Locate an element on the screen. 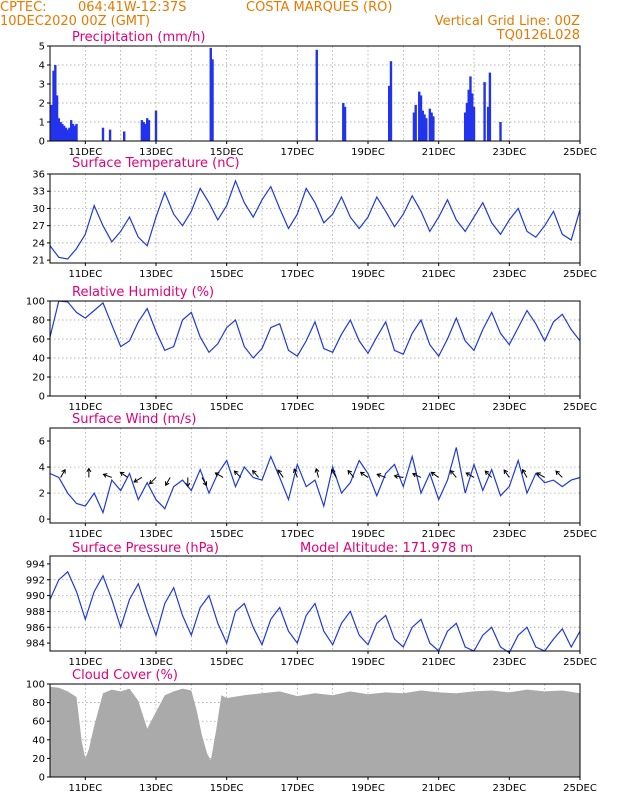 The image size is (618, 800). precipitation-x-tick-label: 11DEC is located at coordinates (85, 152).